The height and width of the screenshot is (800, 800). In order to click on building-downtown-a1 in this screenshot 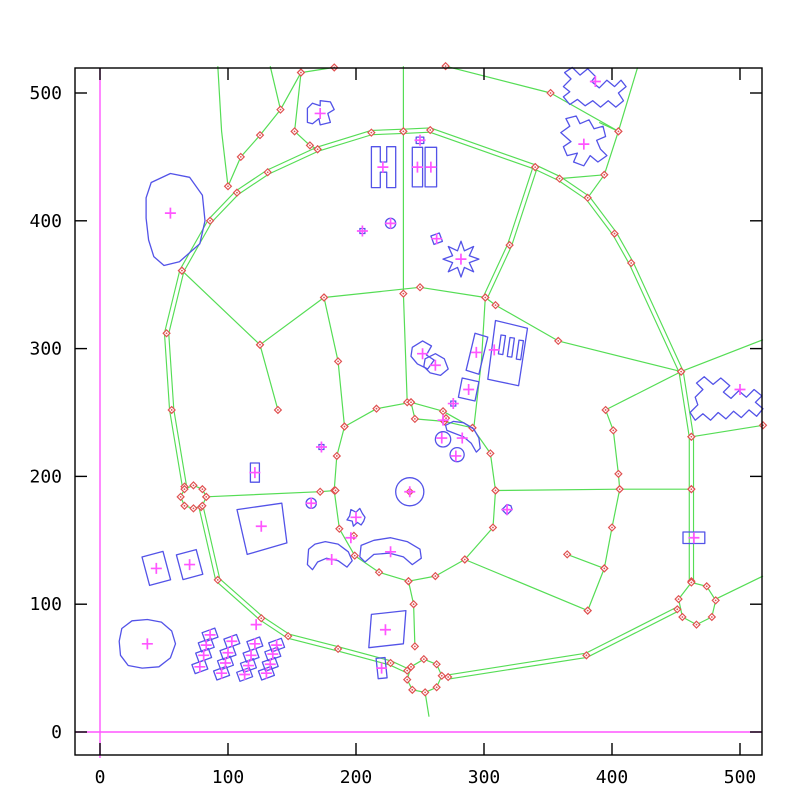, I will do `click(422, 355)`.